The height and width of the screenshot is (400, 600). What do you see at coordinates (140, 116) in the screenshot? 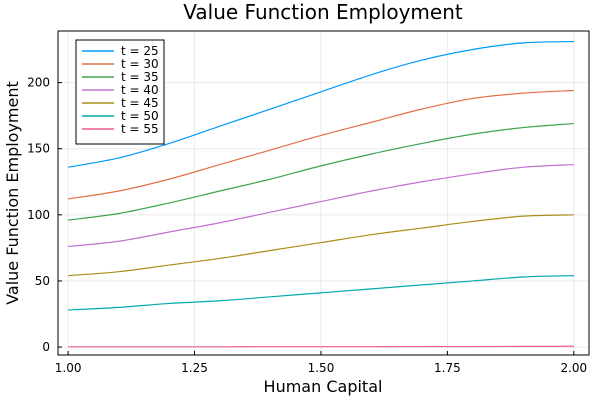
I see `legend-label: t = 50` at bounding box center [140, 116].